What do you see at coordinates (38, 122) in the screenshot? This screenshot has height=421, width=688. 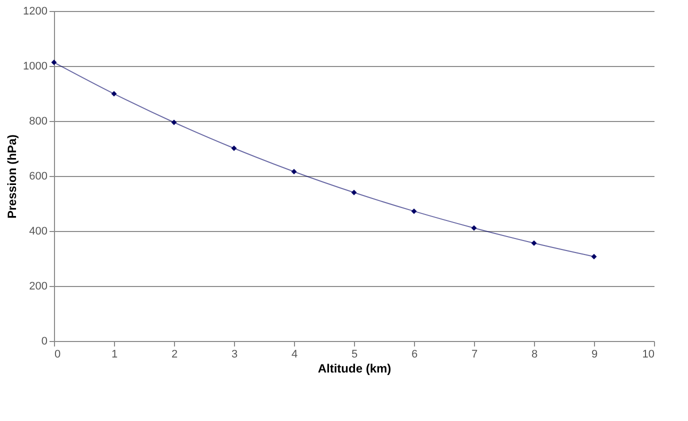 I see `y-tick-label: 800` at bounding box center [38, 122].